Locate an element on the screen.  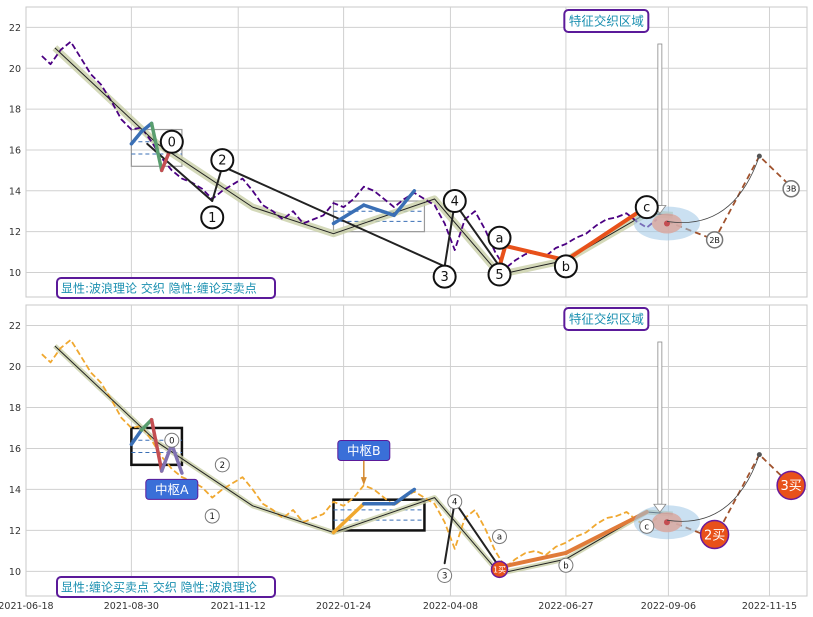
wave-label: 2 is located at coordinates (222, 161).